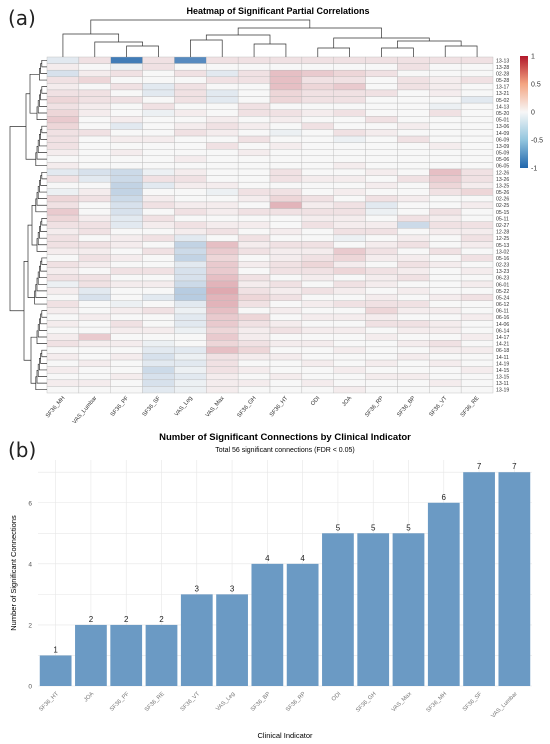 This screenshot has height=744, width=550. Describe the element at coordinates (533, 57) in the screenshot. I see `colorbar-tick-label: 1` at that location.